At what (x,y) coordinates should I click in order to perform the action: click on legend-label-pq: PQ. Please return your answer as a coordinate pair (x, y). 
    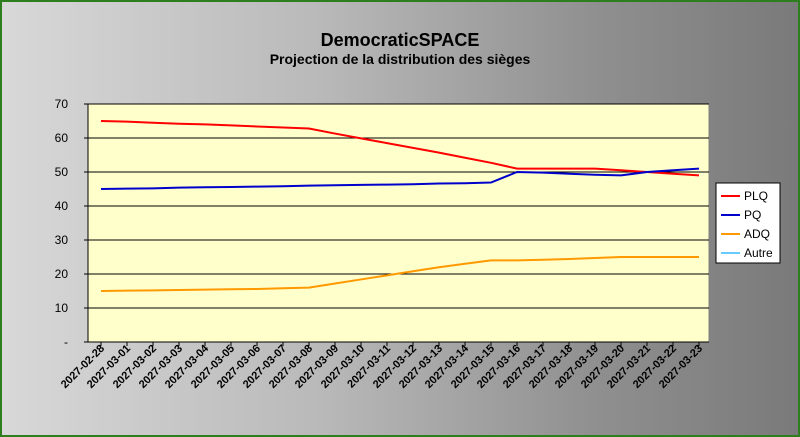
    Looking at the image, I should click on (752, 215).